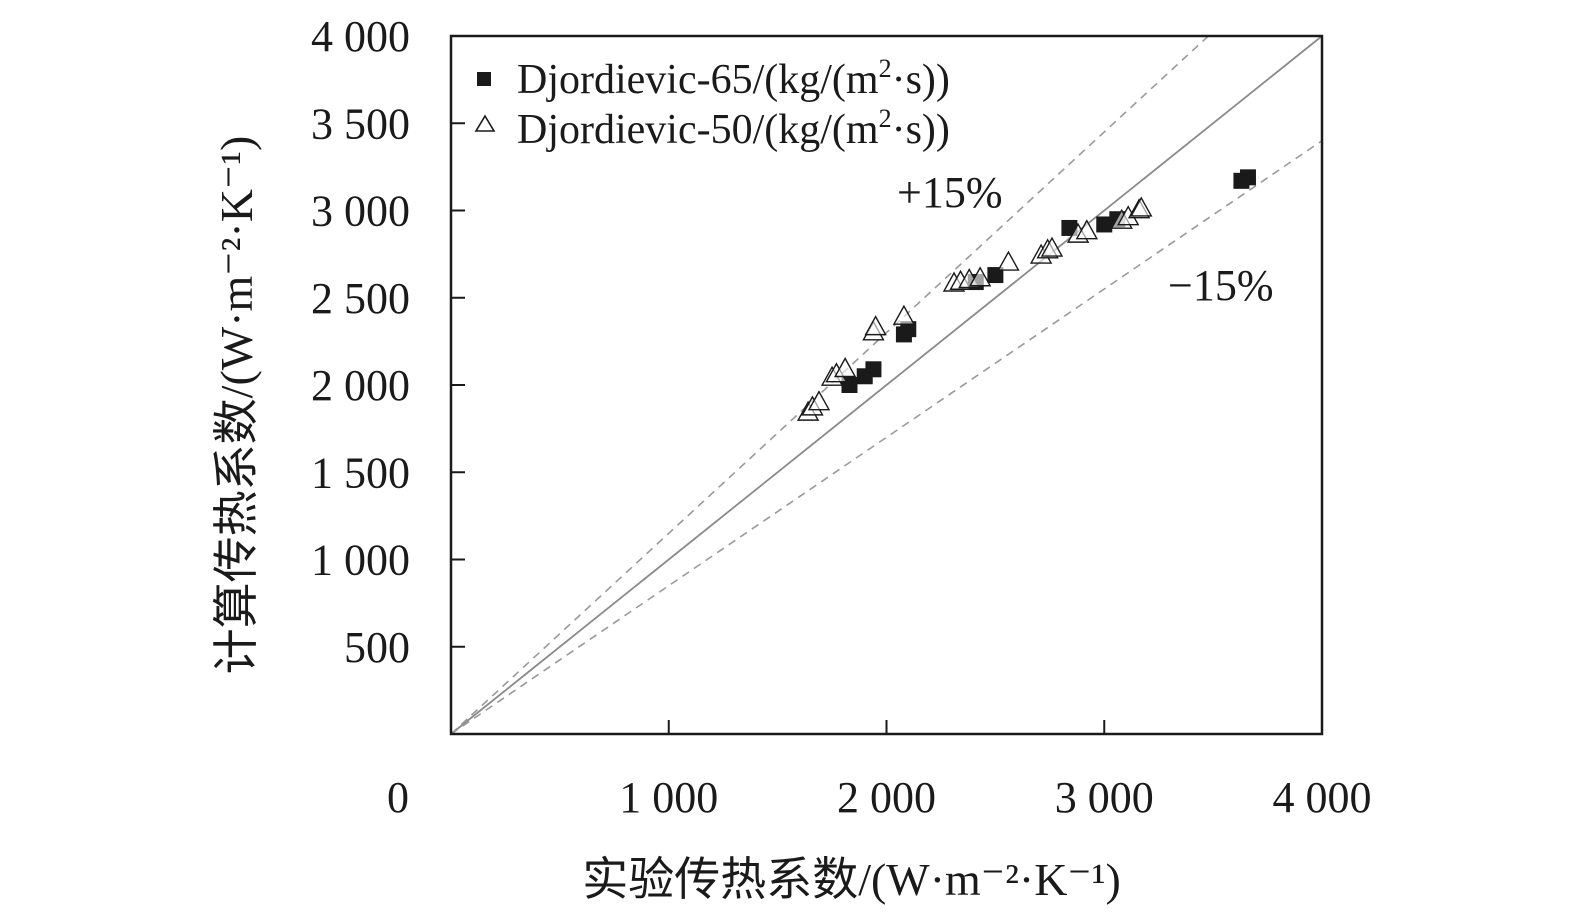 The height and width of the screenshot is (922, 1575). I want to click on x-tick-labels: 0 1 000 2 000 3 000 4 000, so click(879, 797).